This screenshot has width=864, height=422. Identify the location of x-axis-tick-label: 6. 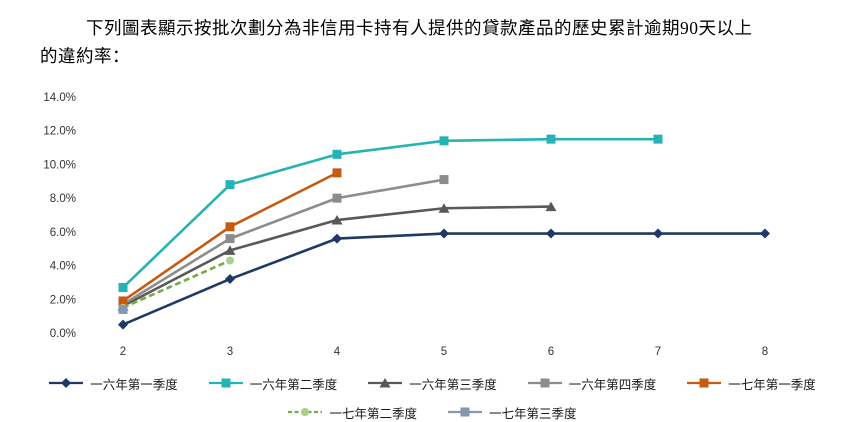
(551, 352).